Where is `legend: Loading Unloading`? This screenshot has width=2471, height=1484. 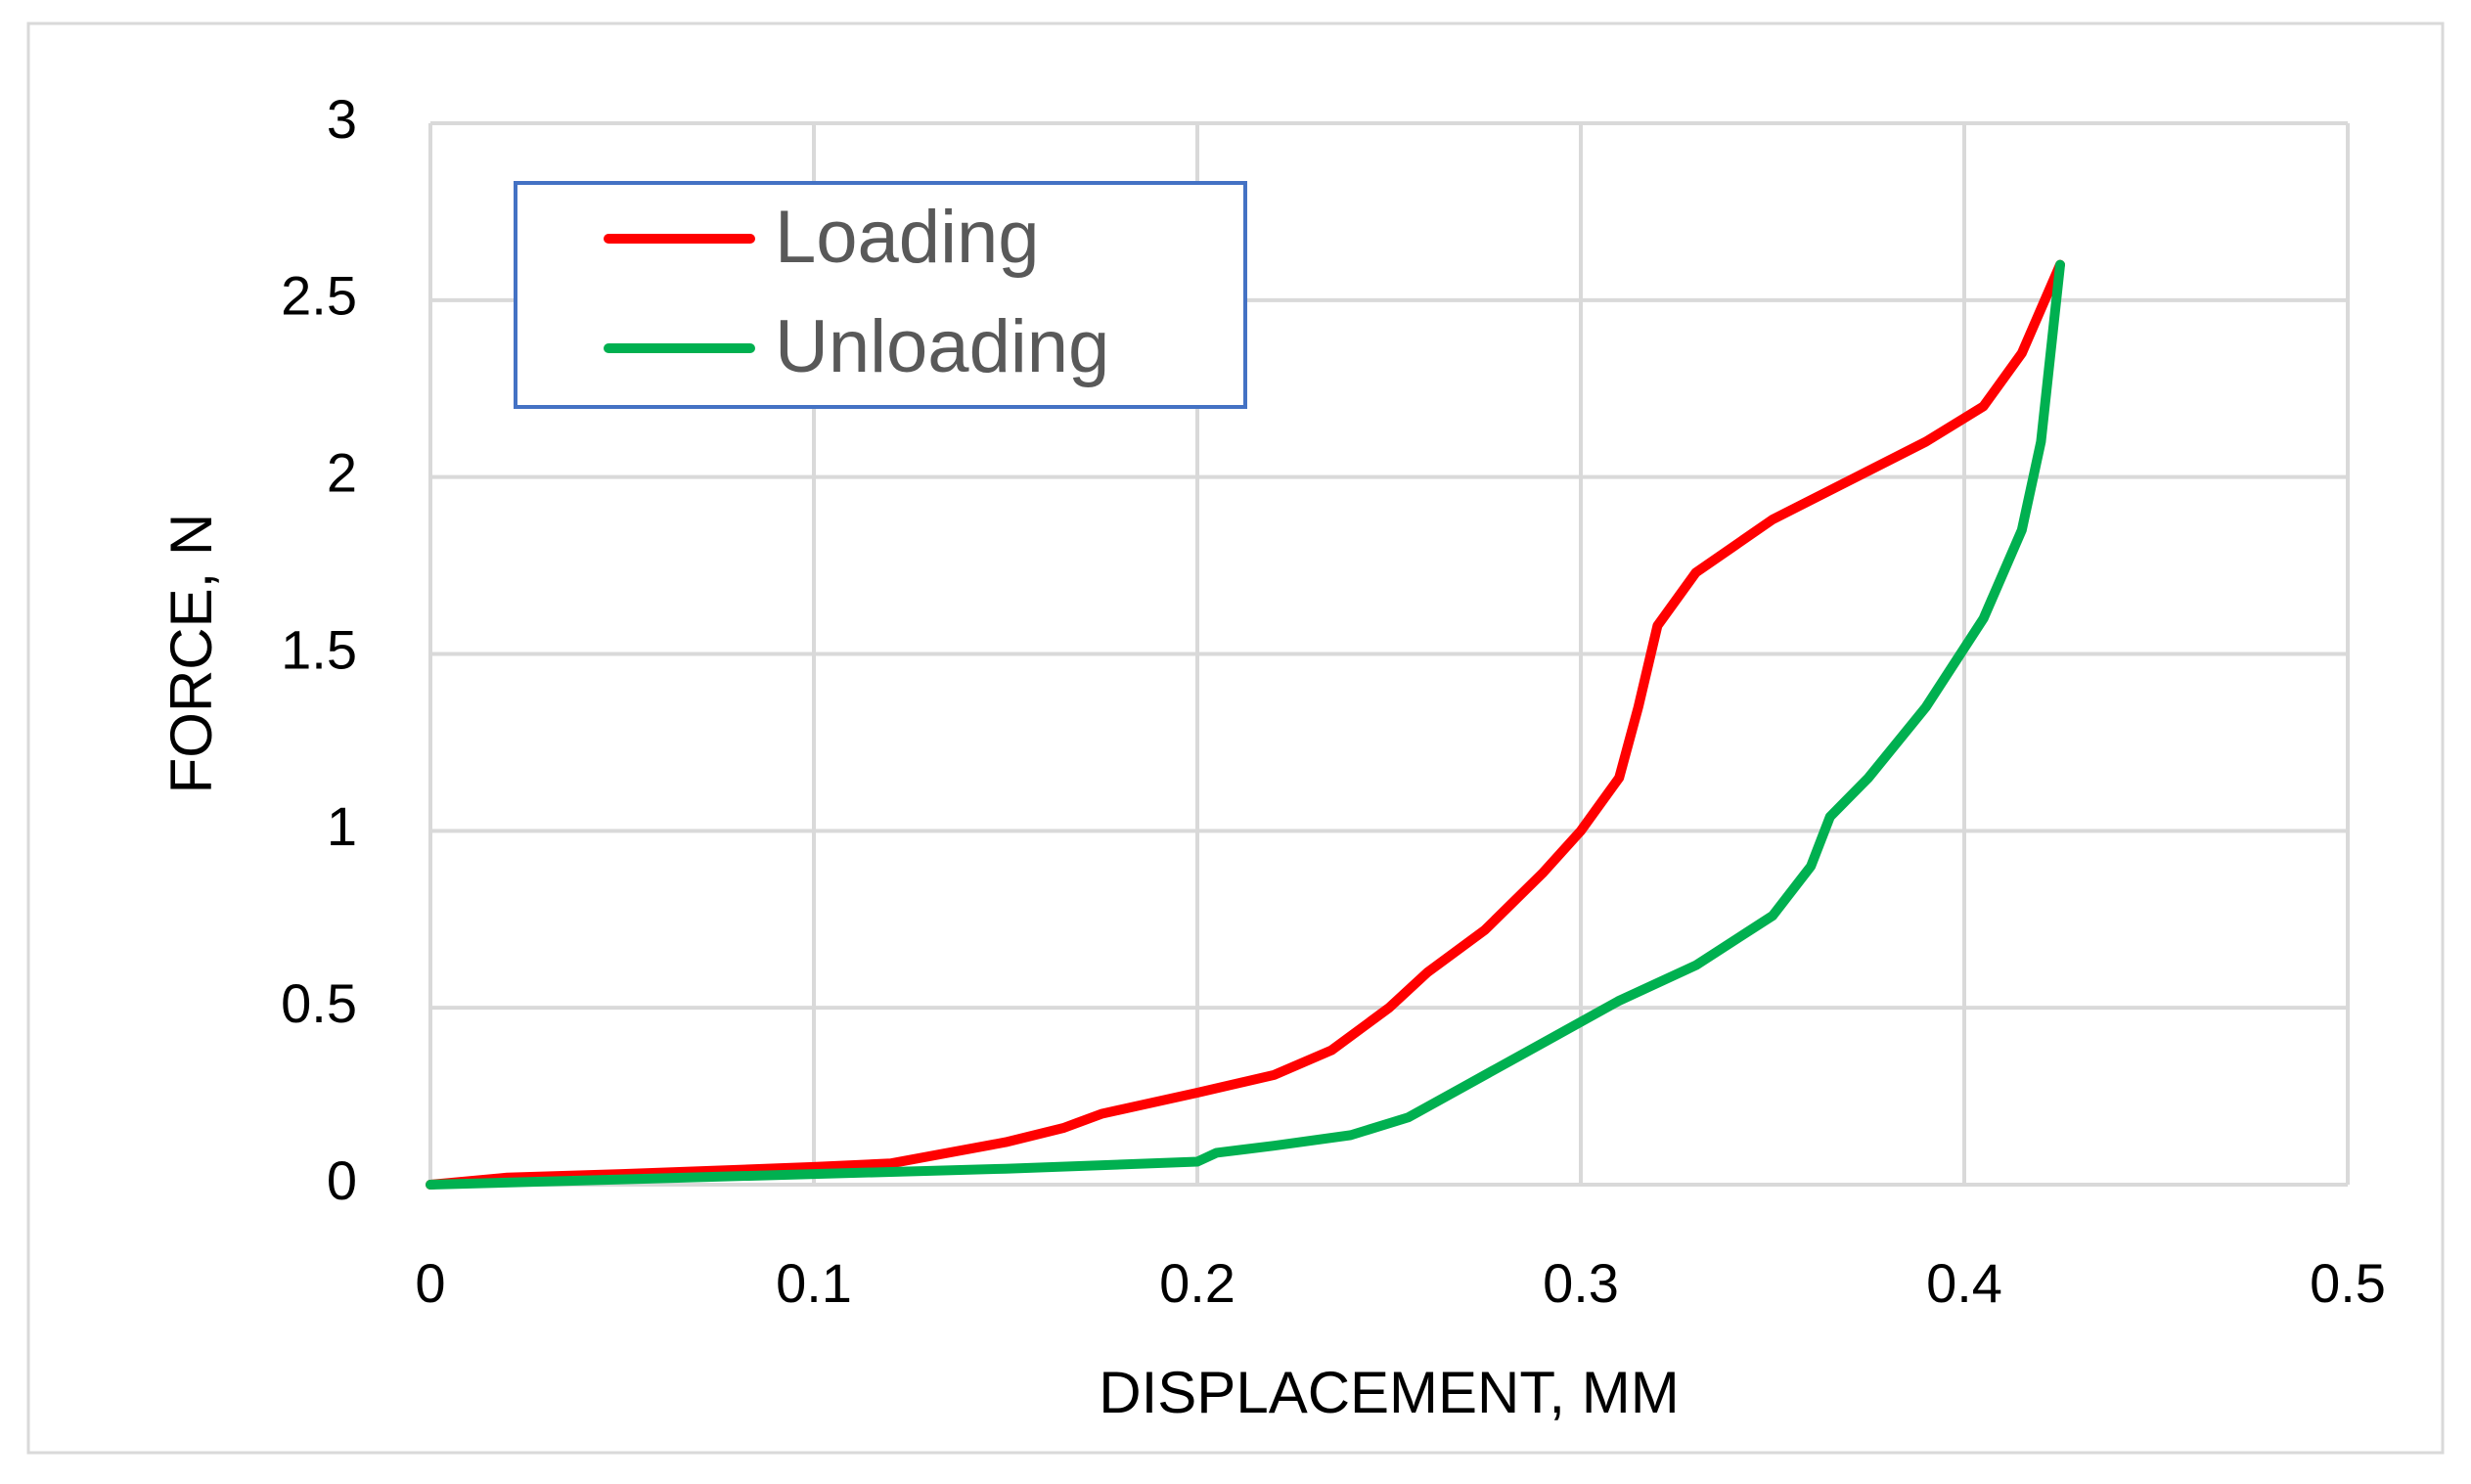
legend: Loading Unloading is located at coordinates (880, 295).